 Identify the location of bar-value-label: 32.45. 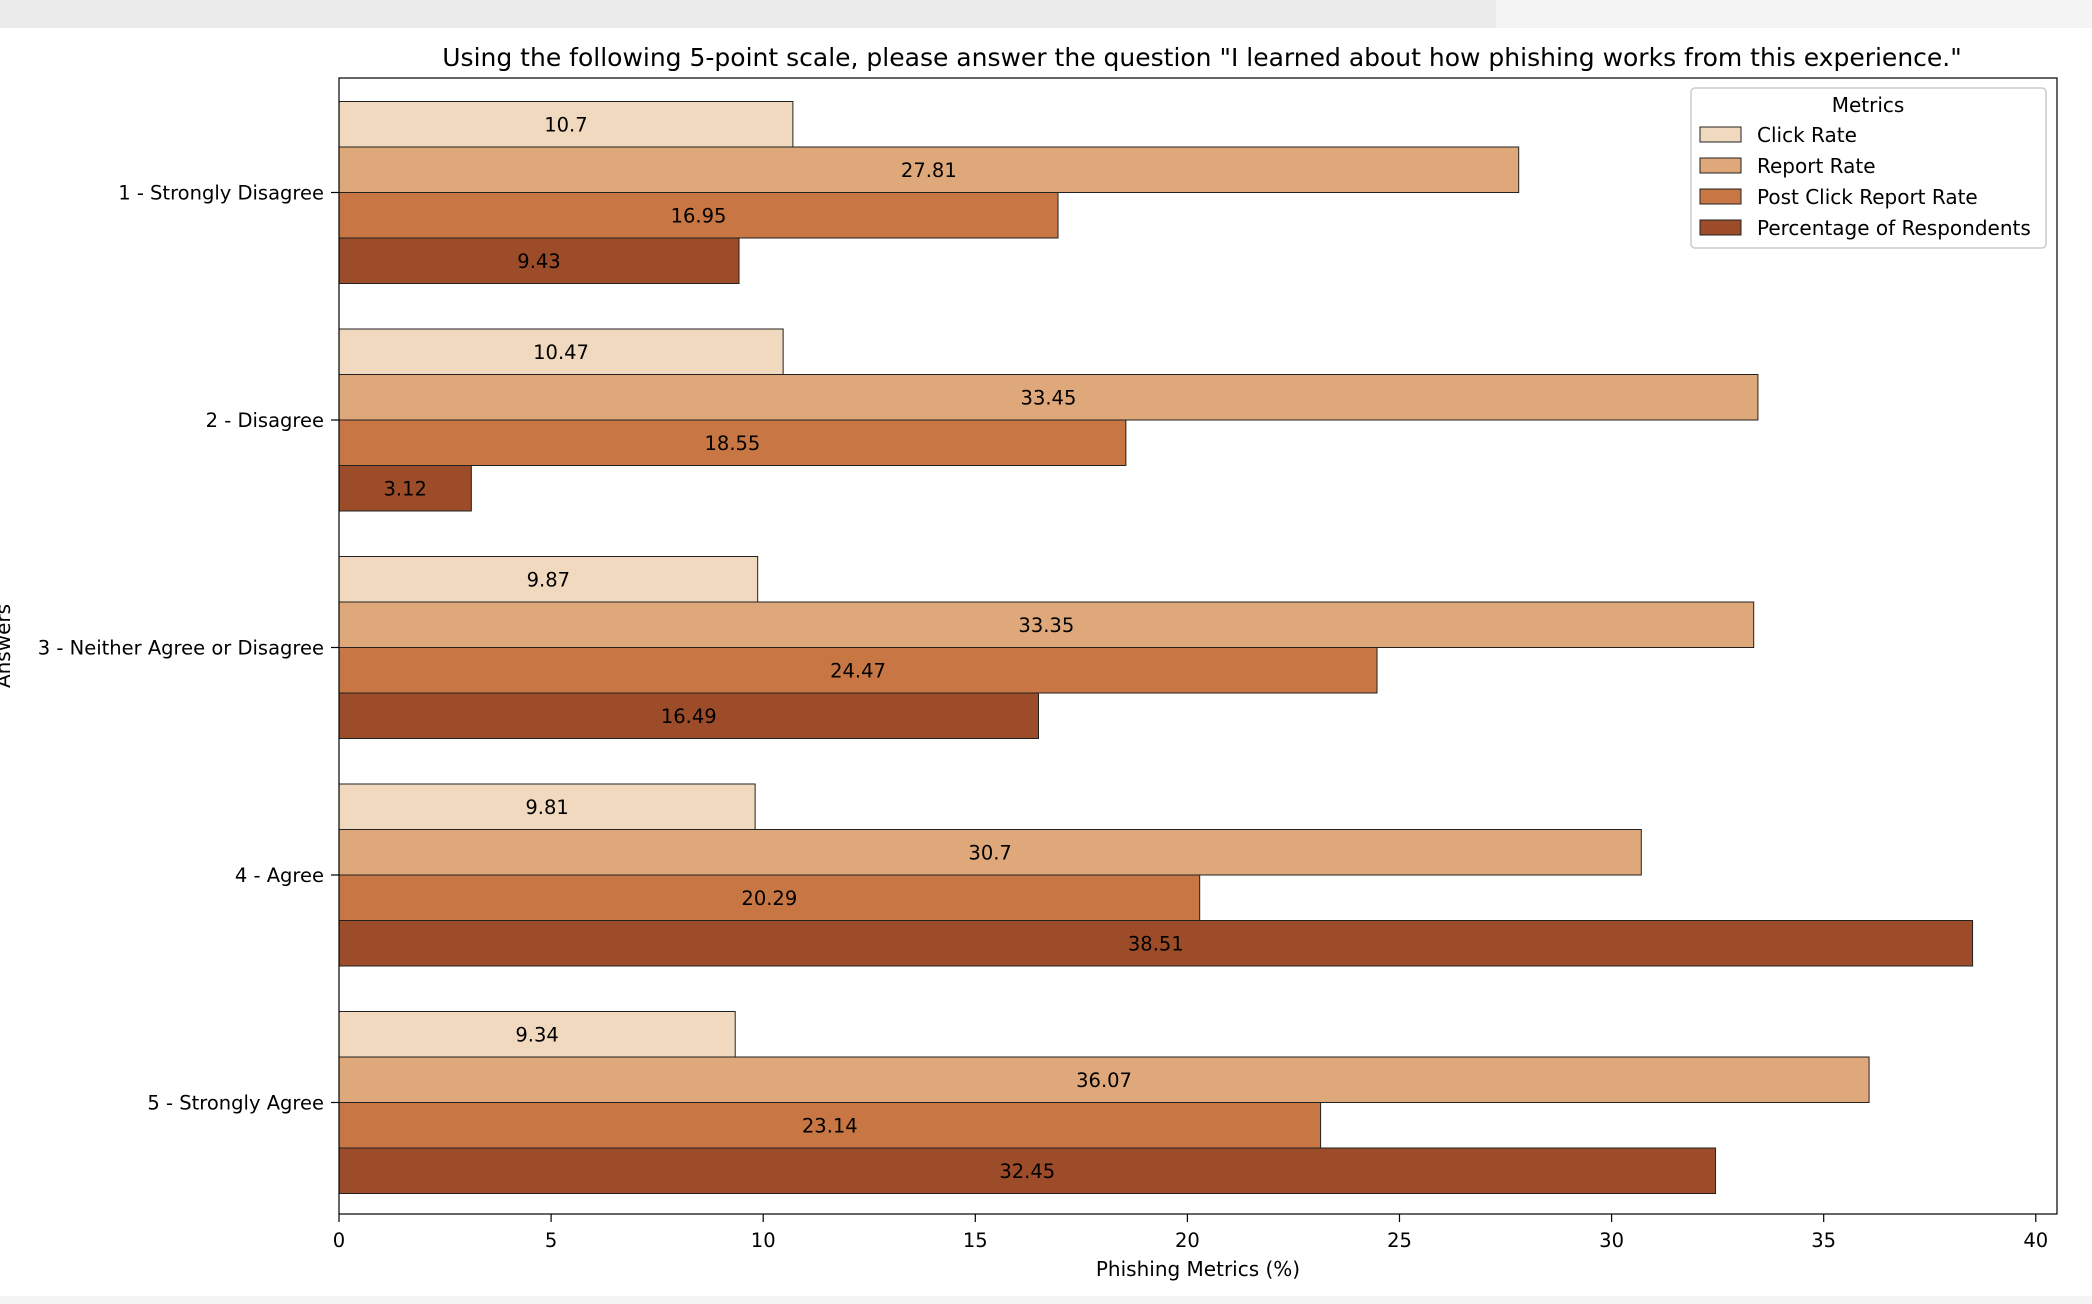
(1027, 1171).